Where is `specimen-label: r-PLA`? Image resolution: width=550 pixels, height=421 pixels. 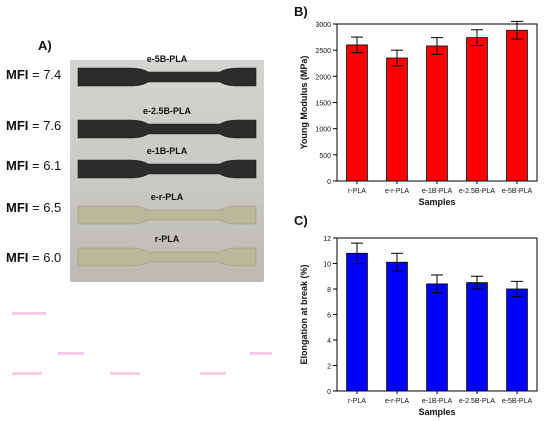
specimen-label: r-PLA is located at coordinates (167, 239).